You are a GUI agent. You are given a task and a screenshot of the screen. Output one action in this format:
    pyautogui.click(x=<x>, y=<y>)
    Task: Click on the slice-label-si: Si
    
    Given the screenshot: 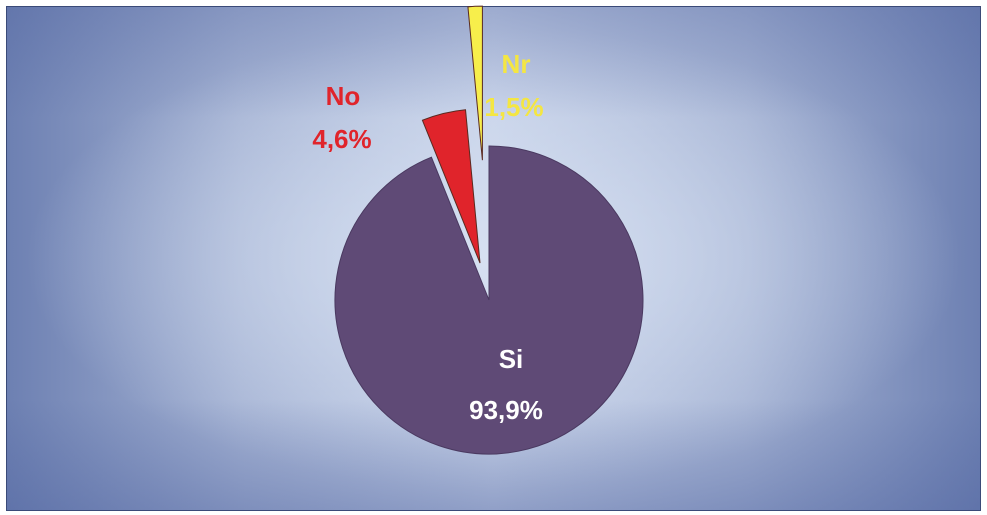 What is the action you would take?
    pyautogui.click(x=511, y=359)
    